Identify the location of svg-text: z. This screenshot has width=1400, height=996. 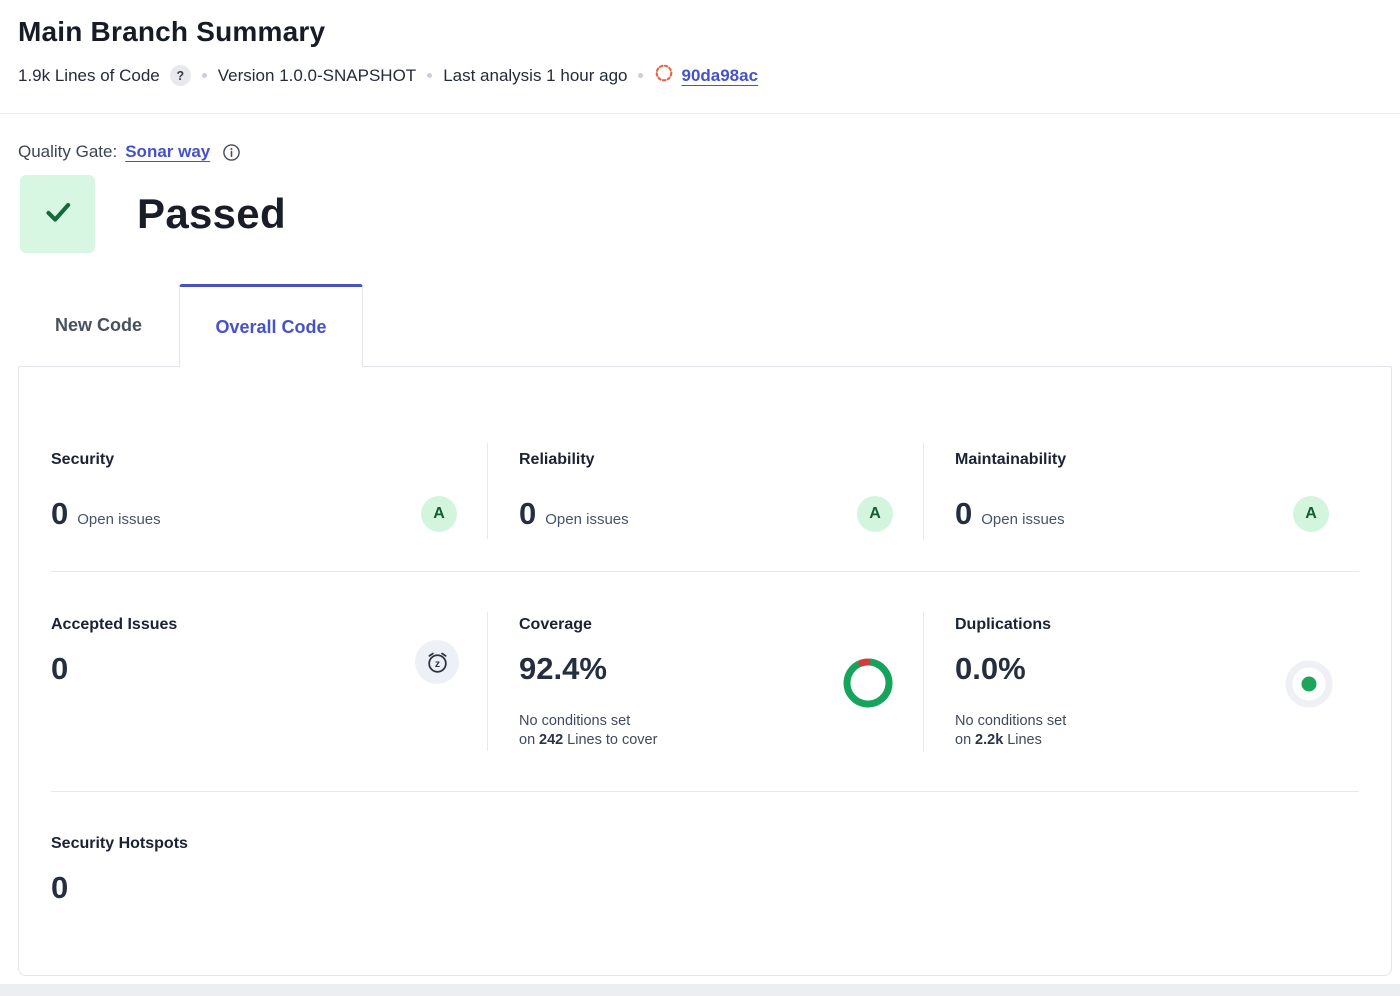
(436, 664).